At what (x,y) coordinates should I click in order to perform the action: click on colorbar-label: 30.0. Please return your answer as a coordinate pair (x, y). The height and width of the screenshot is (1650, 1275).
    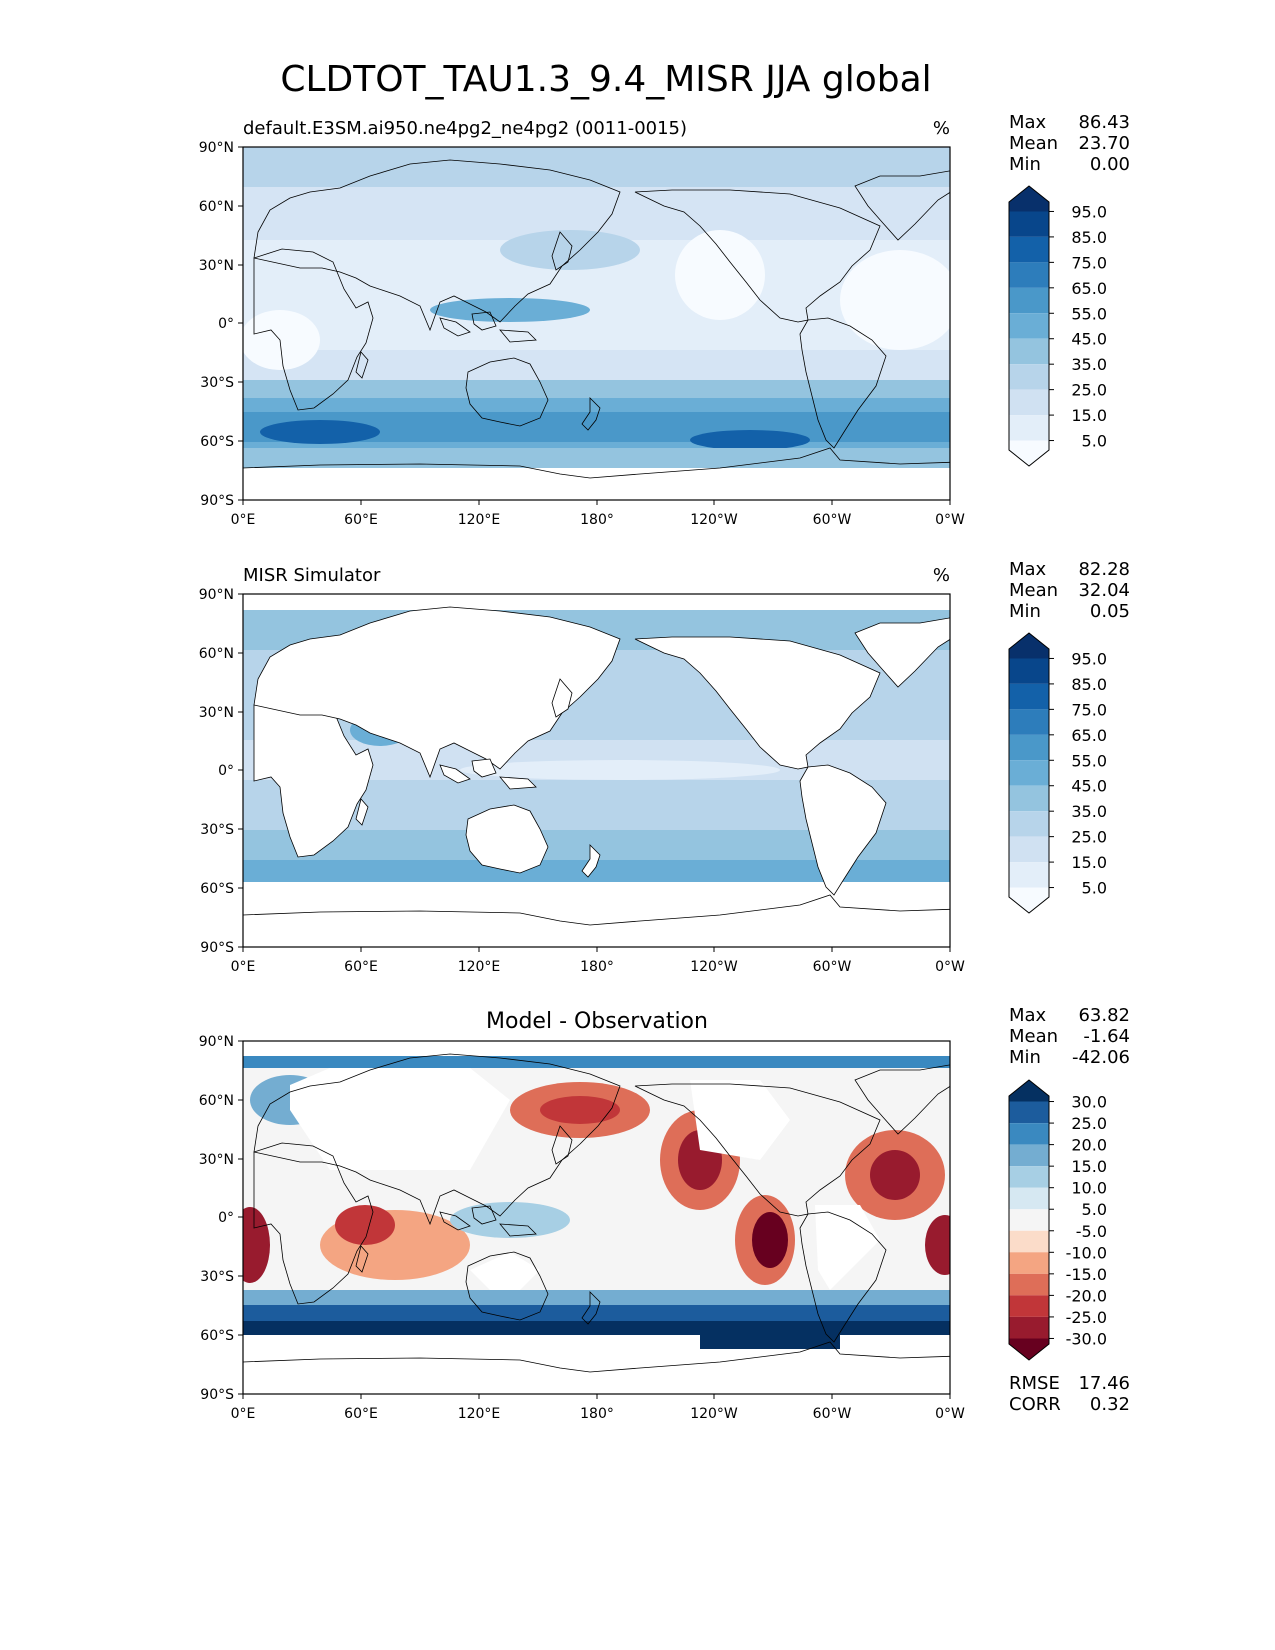
    Looking at the image, I should click on (1089, 1102).